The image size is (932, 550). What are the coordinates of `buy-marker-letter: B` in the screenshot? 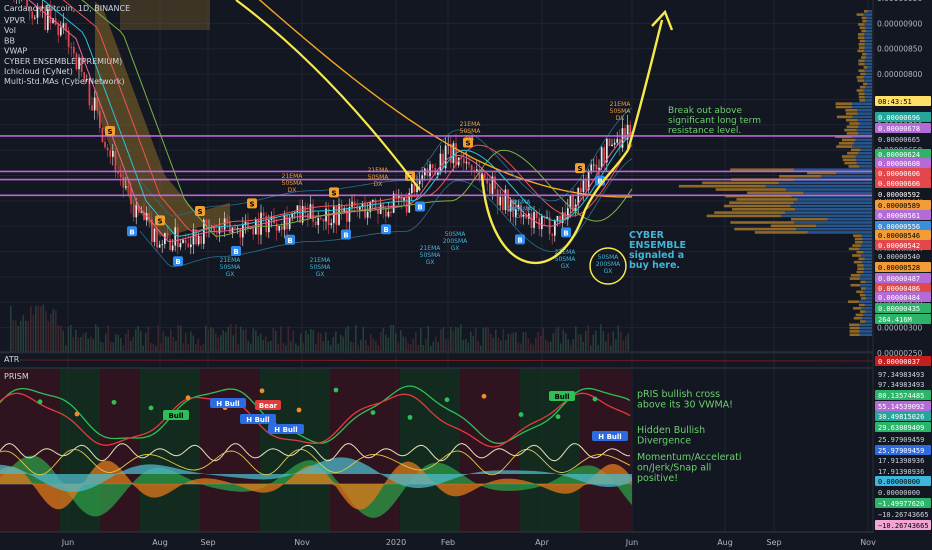 It's located at (565, 233).